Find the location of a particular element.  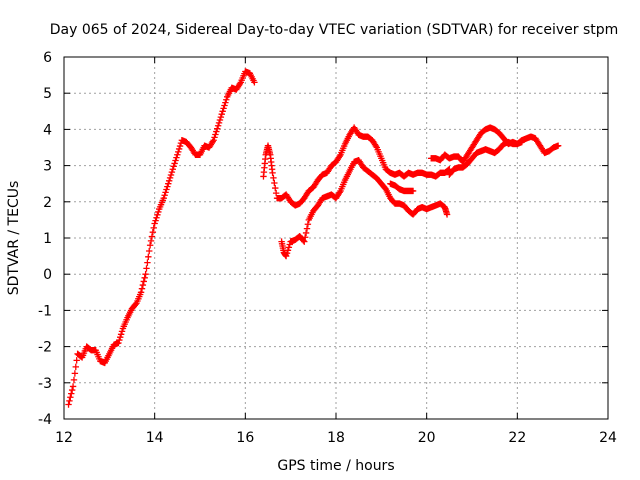

x-tick-label: 16 is located at coordinates (245, 438).